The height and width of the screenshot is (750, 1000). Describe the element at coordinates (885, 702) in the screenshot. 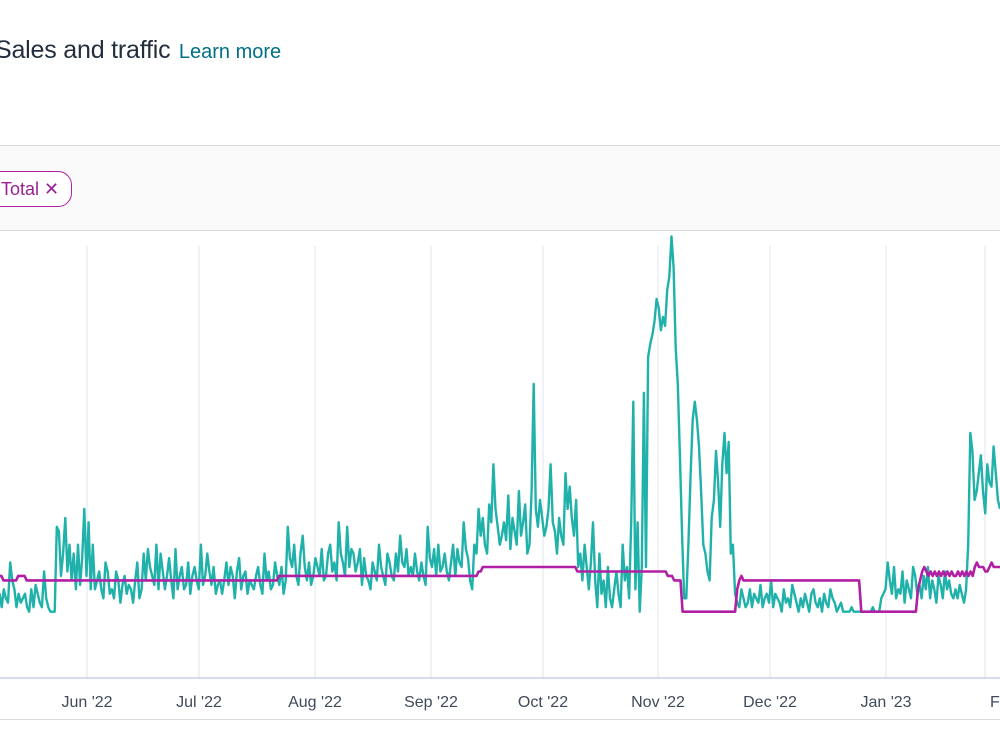

I see `x-tick-label: Jan '23` at that location.